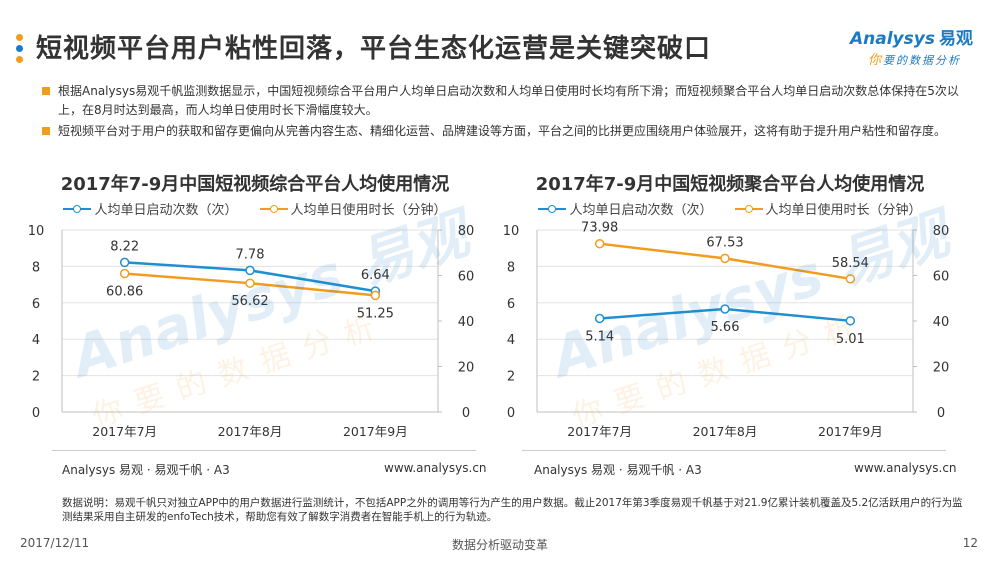 The image size is (1000, 562). What do you see at coordinates (599, 228) in the screenshot?
I see `data-label: 73.98` at bounding box center [599, 228].